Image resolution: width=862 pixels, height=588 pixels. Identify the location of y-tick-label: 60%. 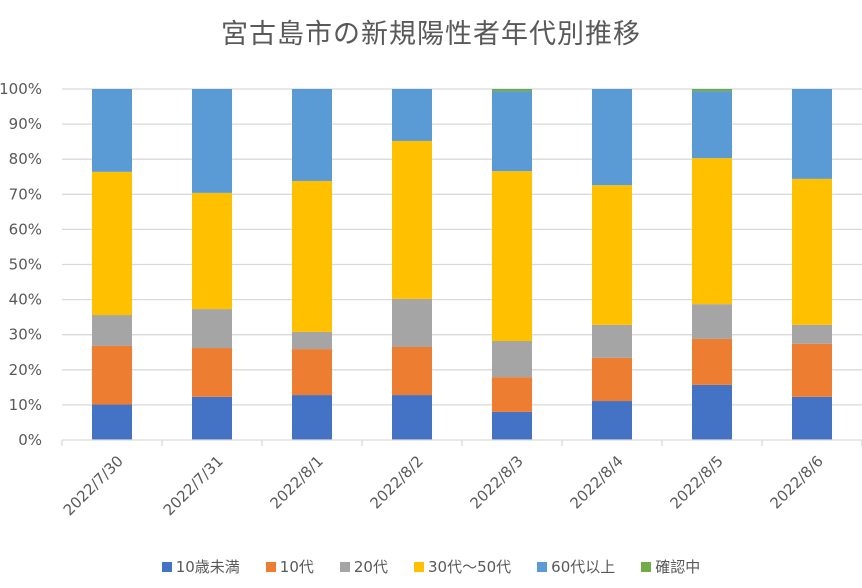
(25, 229).